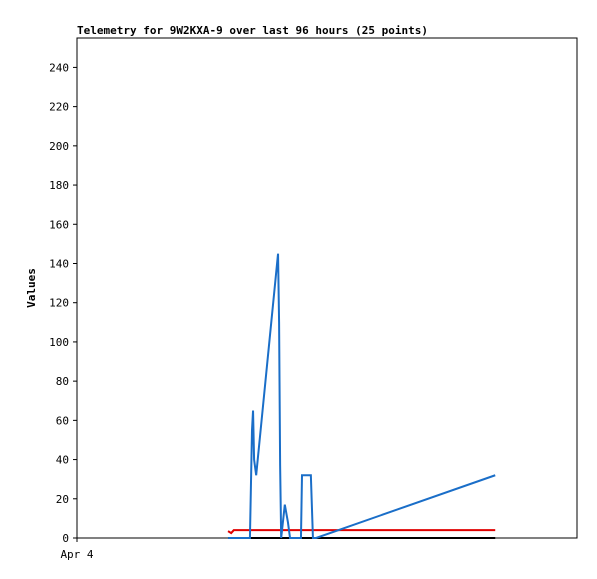  Describe the element at coordinates (62, 499) in the screenshot. I see `y-tick-label: 20` at that location.